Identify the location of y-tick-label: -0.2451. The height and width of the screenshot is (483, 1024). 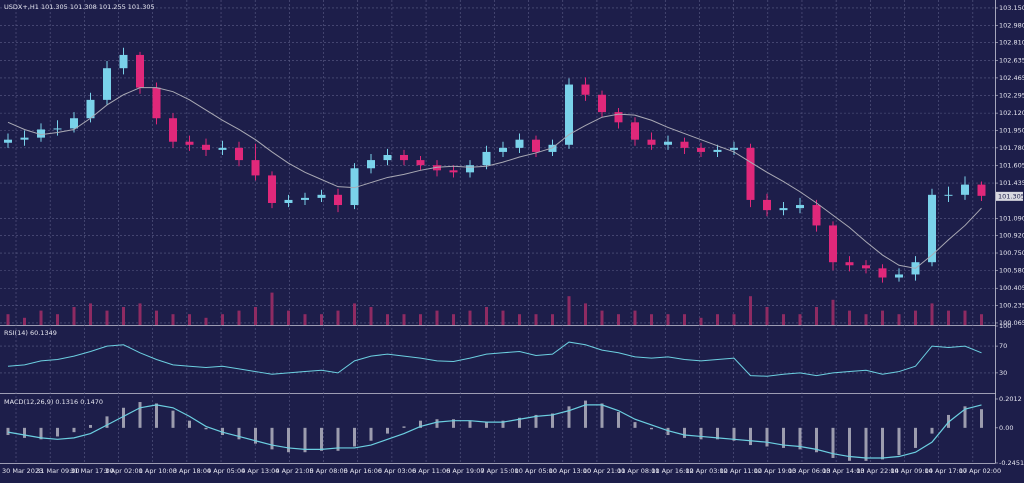
(1011, 463).